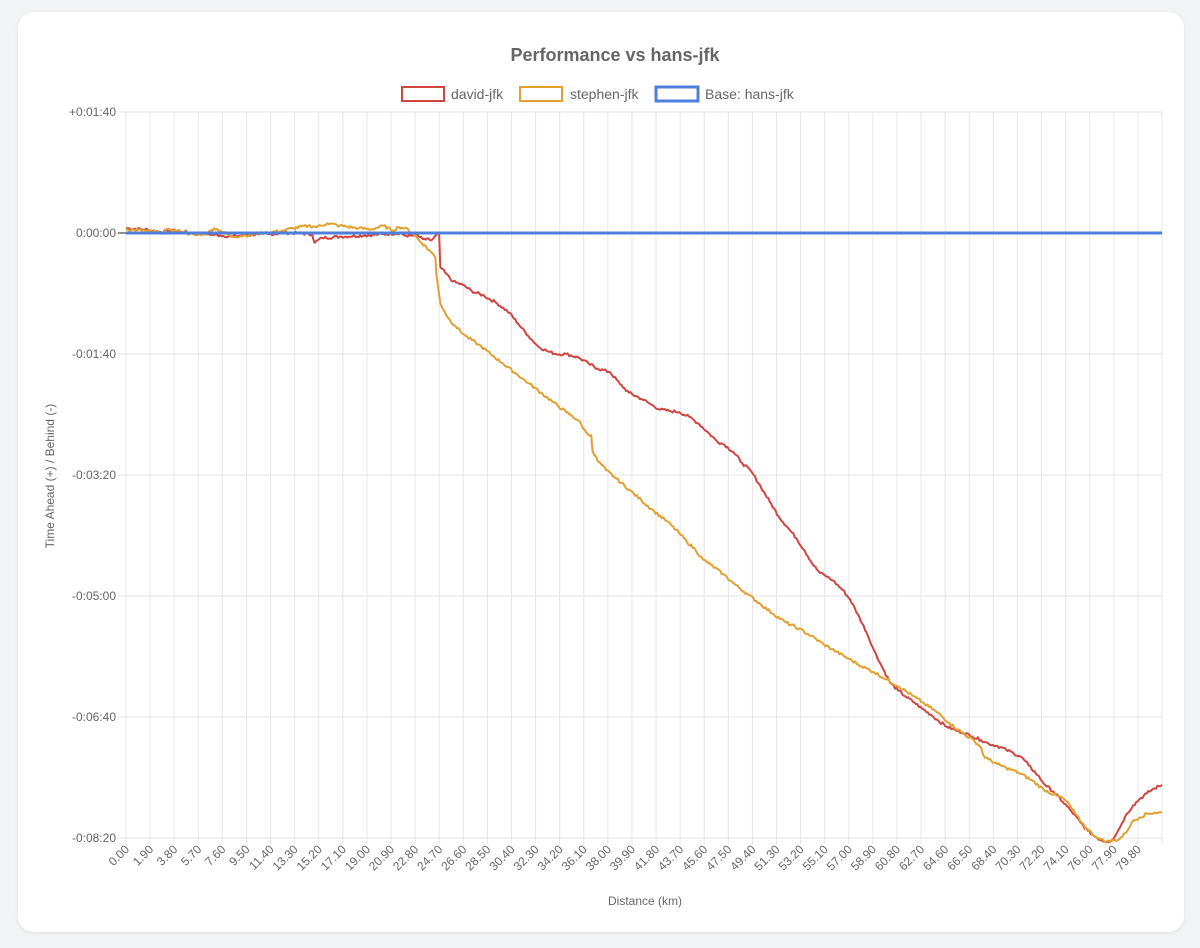  I want to click on x-tick-label: 28.50, so click(477, 857).